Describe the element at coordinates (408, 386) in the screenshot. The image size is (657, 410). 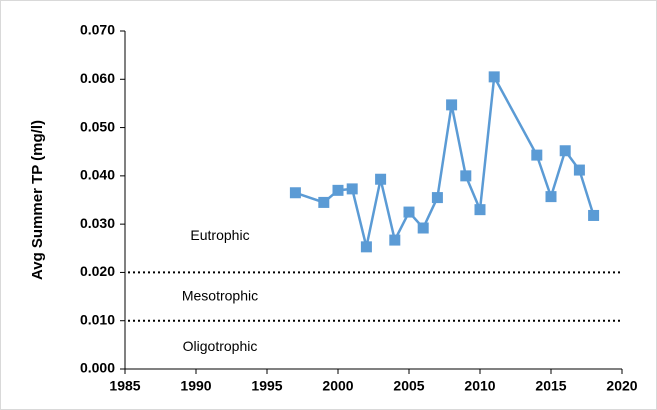
I see `x-tick-label: 2005` at that location.